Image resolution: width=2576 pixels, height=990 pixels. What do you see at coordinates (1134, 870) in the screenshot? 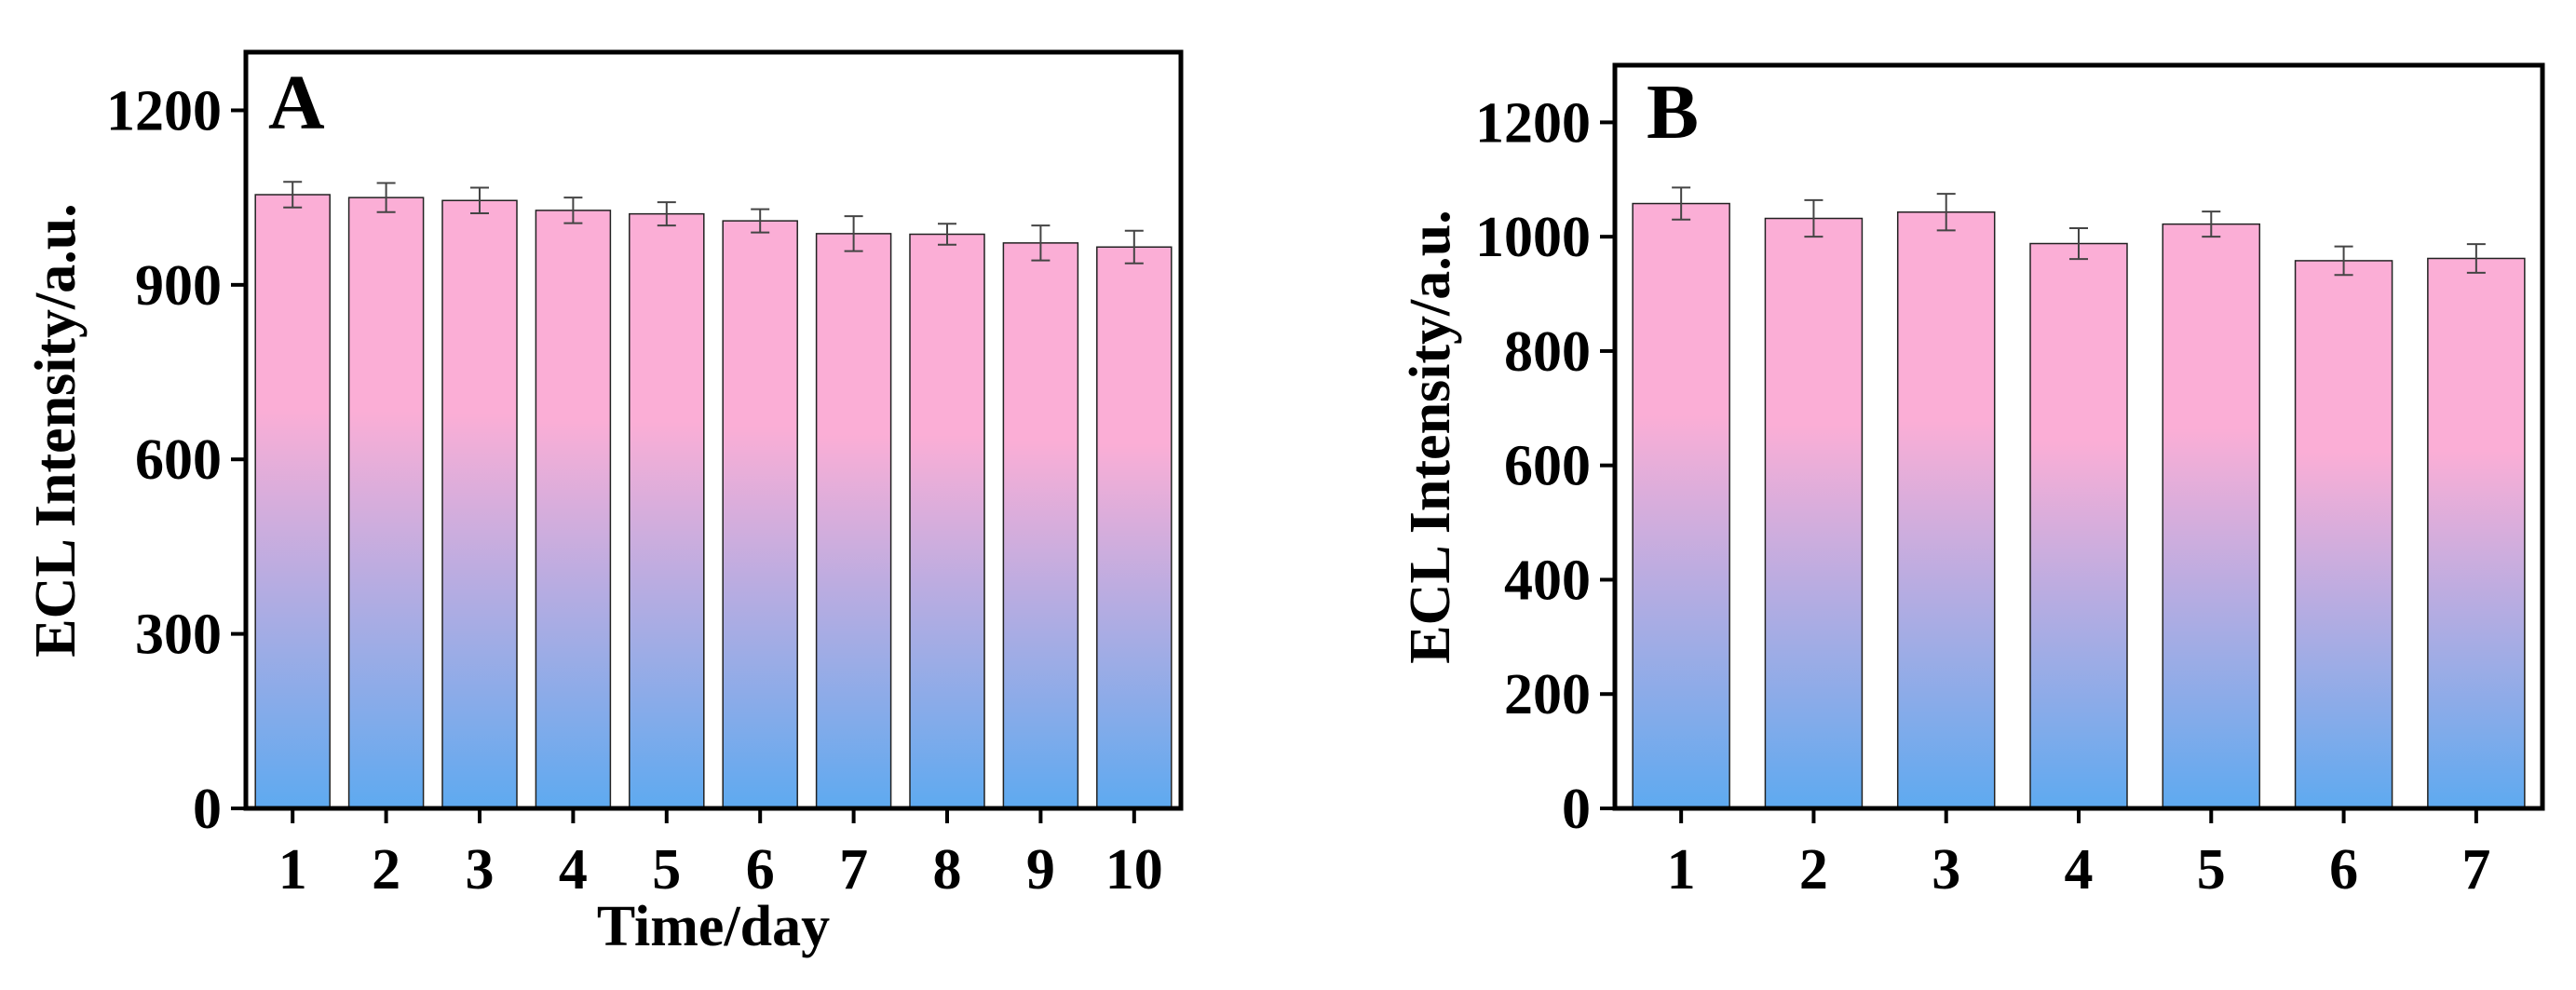
I see `x-tick-label: 10` at bounding box center [1134, 870].